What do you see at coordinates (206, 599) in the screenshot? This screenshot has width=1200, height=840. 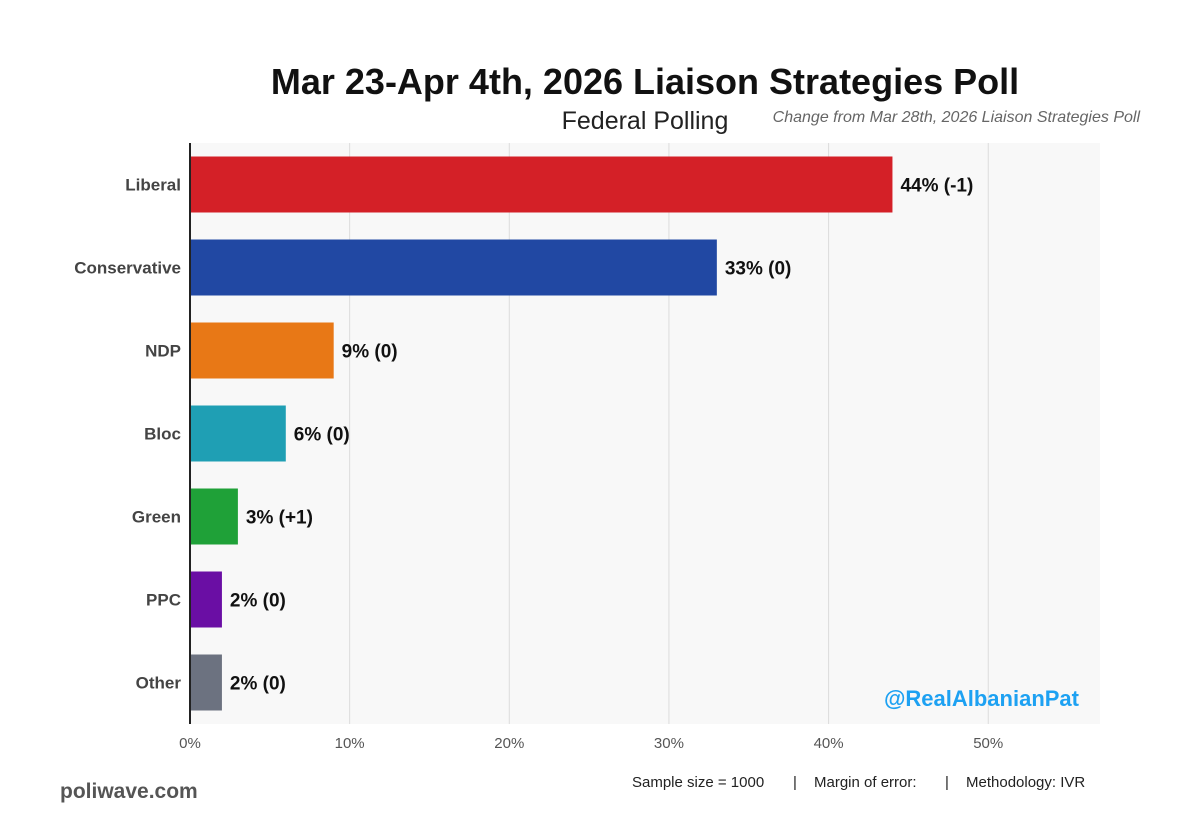 I see `bar-ppc` at bounding box center [206, 599].